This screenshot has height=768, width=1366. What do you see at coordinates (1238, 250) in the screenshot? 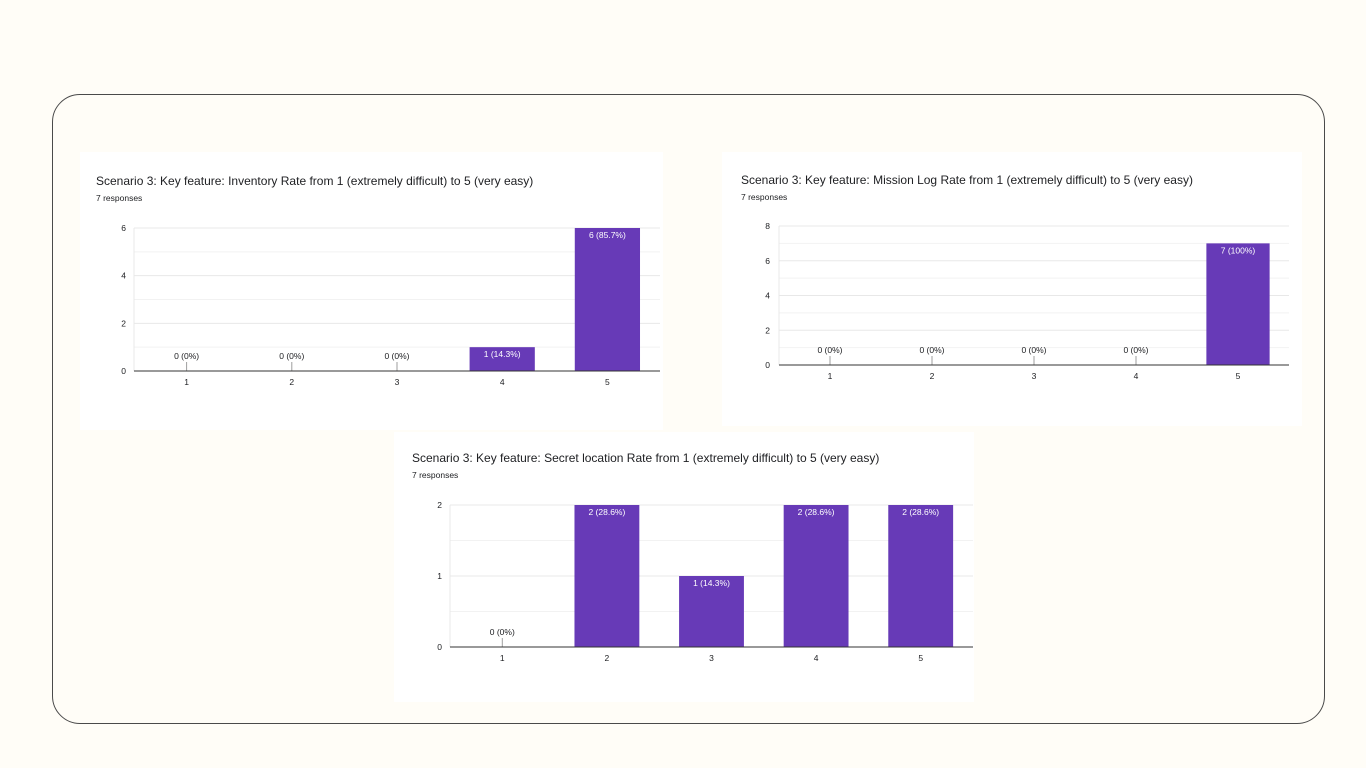
I see `data-label: 7 (100%)` at bounding box center [1238, 250].